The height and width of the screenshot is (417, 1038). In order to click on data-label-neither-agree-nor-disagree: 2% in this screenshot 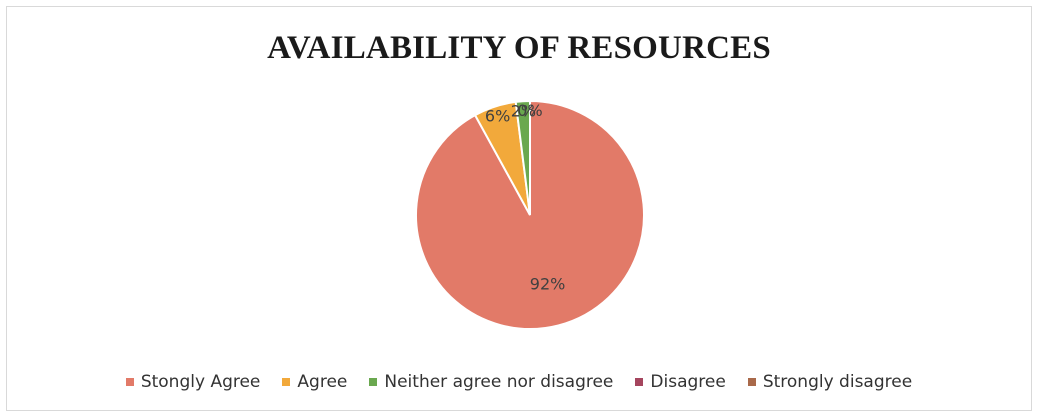, I will do `click(523, 110)`.